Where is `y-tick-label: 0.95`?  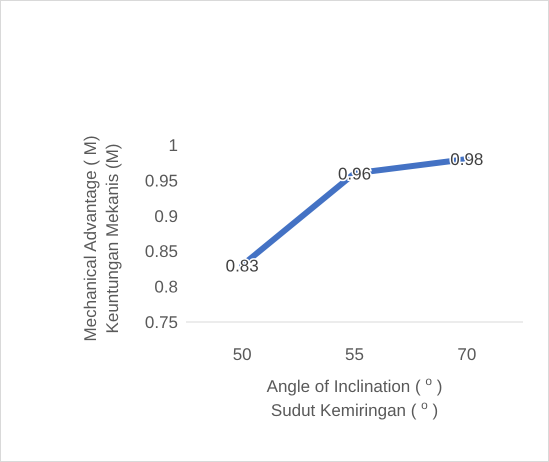 y-tick-label: 0.95 is located at coordinates (161, 180).